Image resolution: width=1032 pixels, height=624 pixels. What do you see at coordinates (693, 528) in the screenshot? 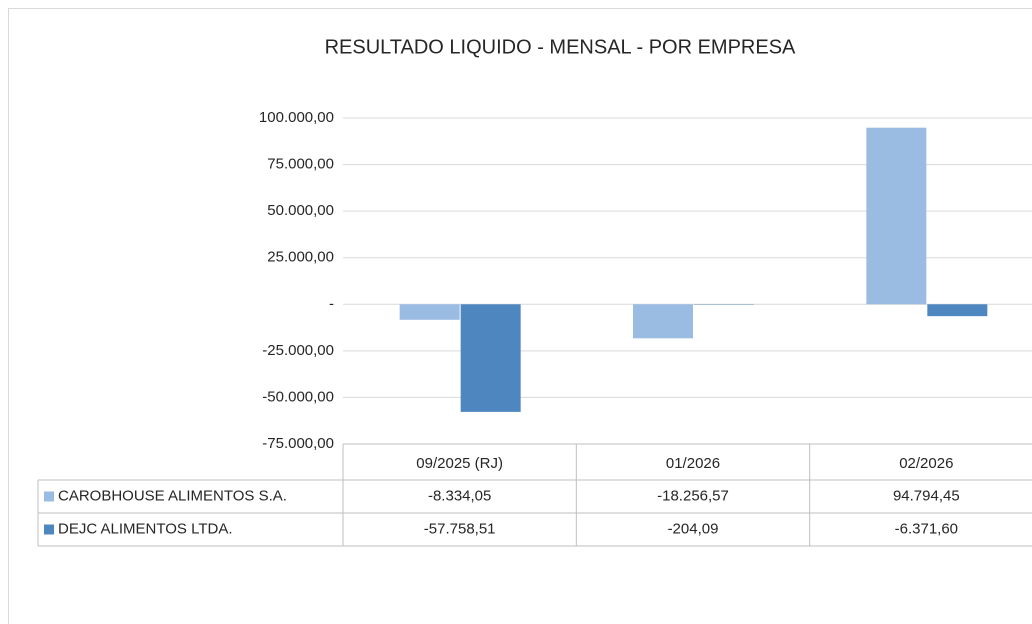
I see `table-value: -204,09` at bounding box center [693, 528].